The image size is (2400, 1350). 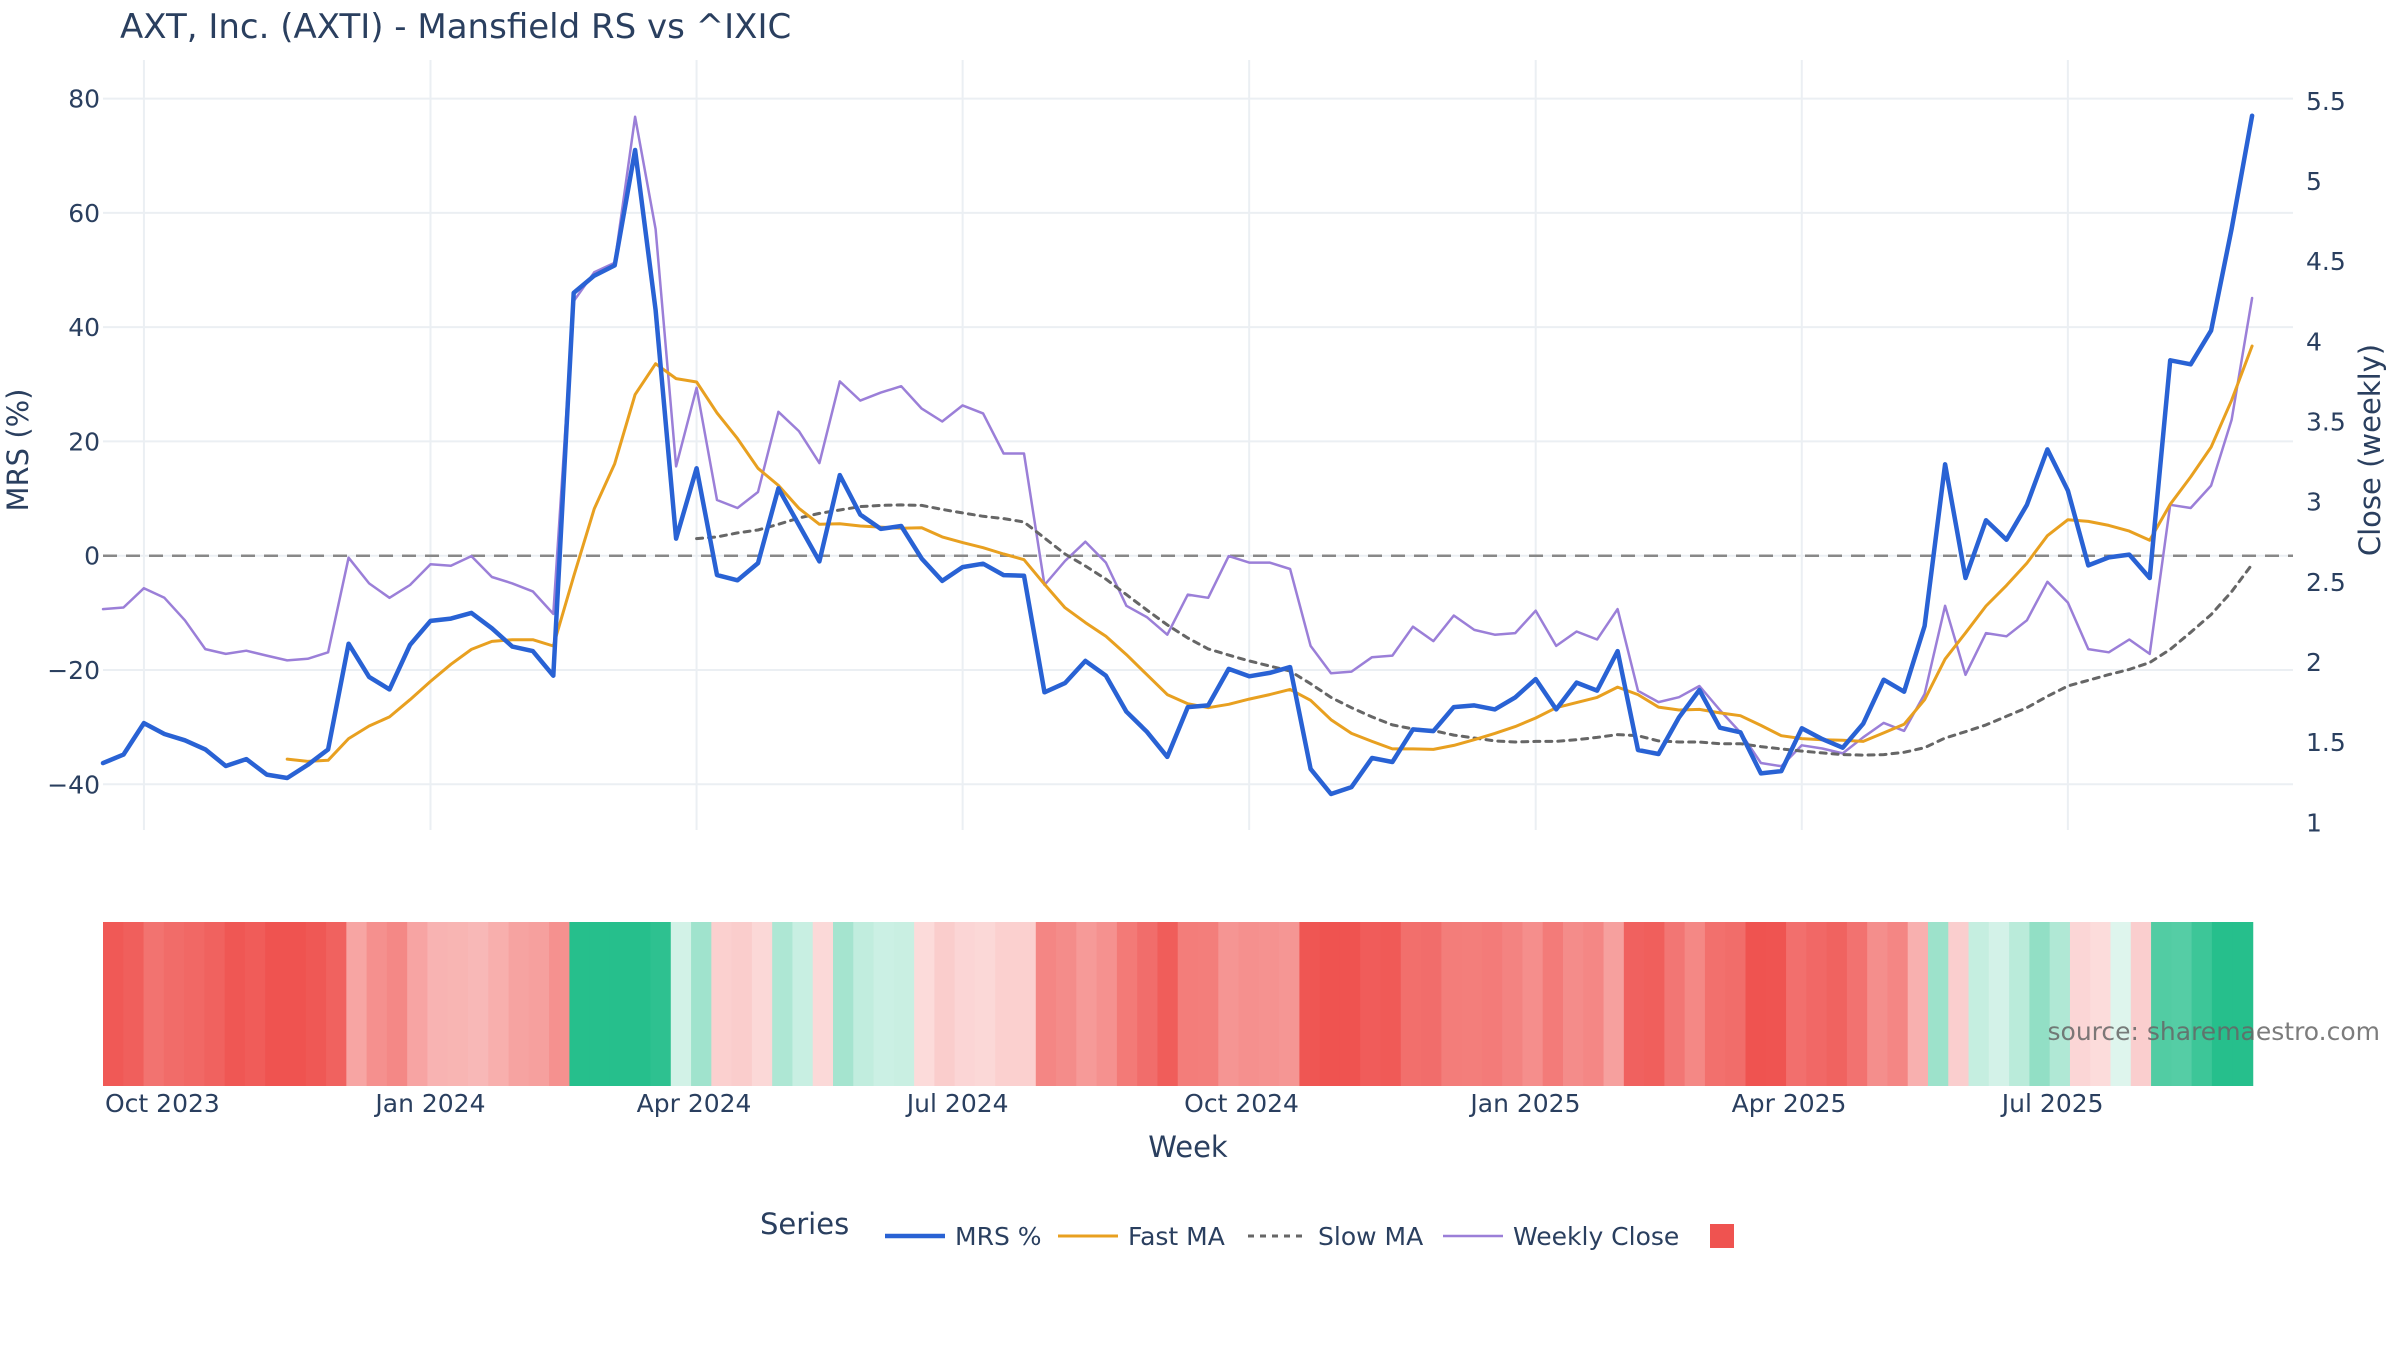 I want to click on legend-label: Slow MA, so click(x=1370, y=1236).